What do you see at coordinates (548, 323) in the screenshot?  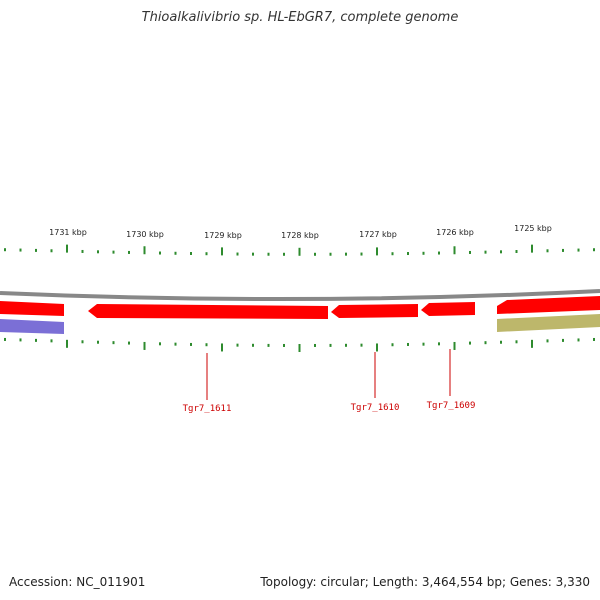 I see `olive-feature-track` at bounding box center [548, 323].